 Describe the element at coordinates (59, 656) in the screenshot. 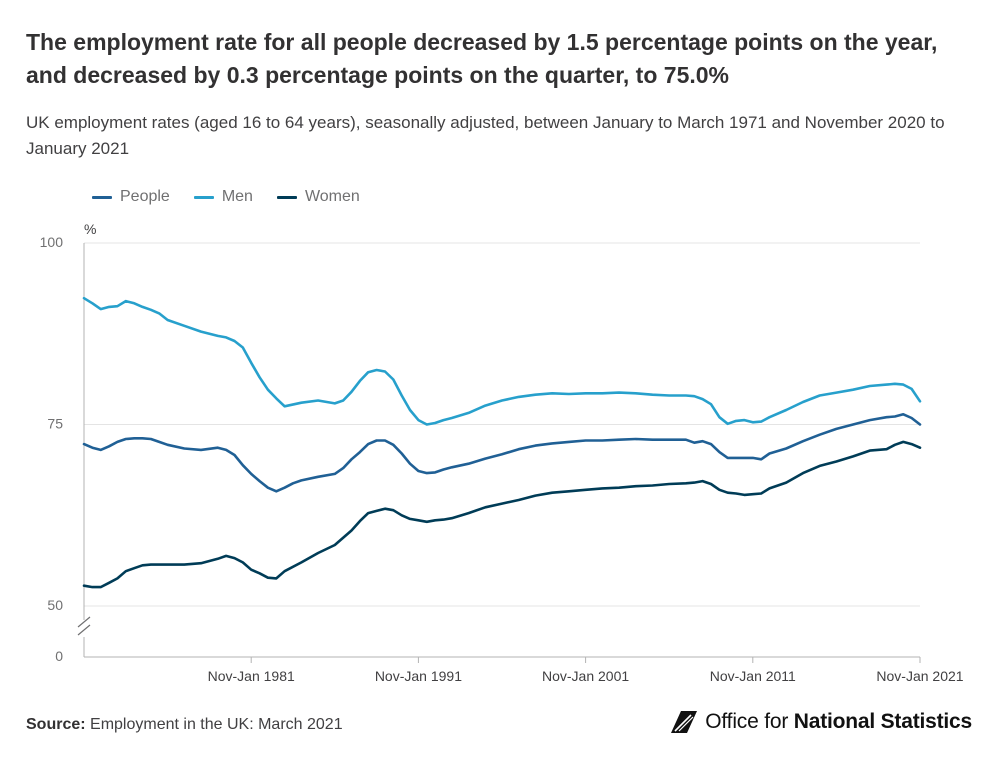

I see `y-tick-label: 0` at that location.